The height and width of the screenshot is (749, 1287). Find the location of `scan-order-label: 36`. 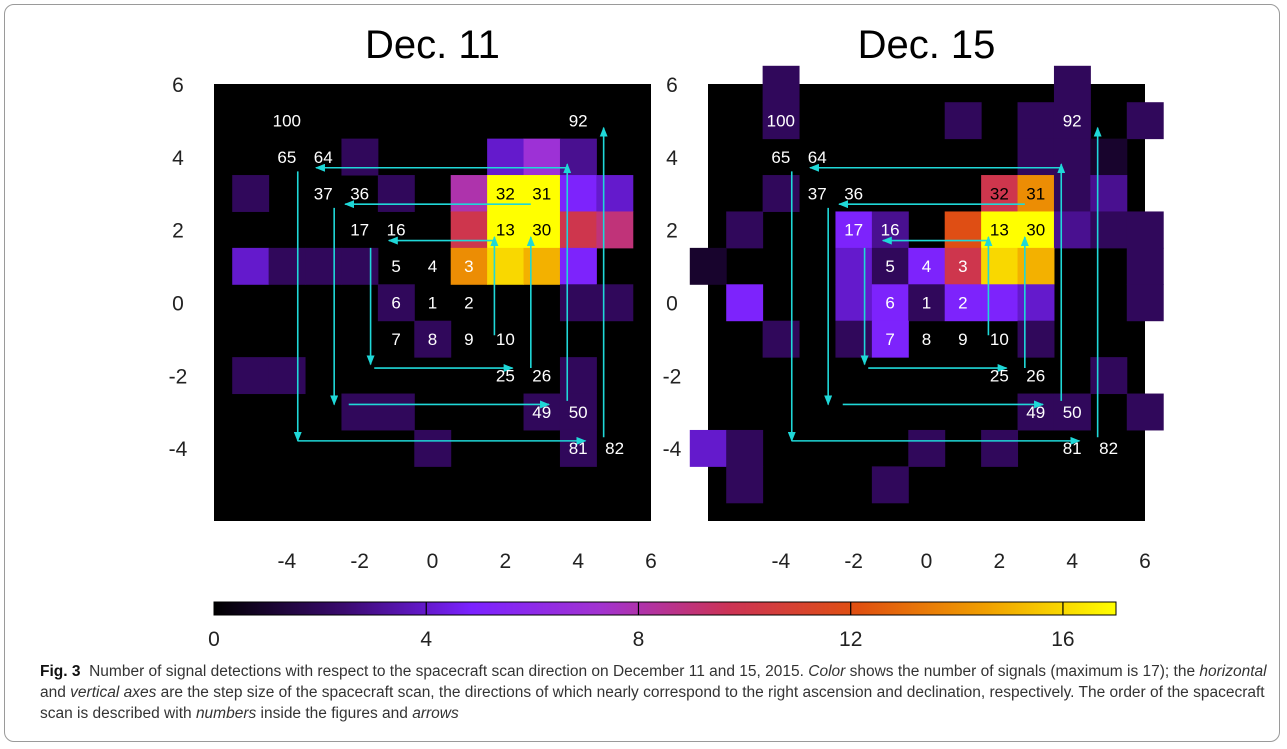

scan-order-label: 36 is located at coordinates (853, 193).